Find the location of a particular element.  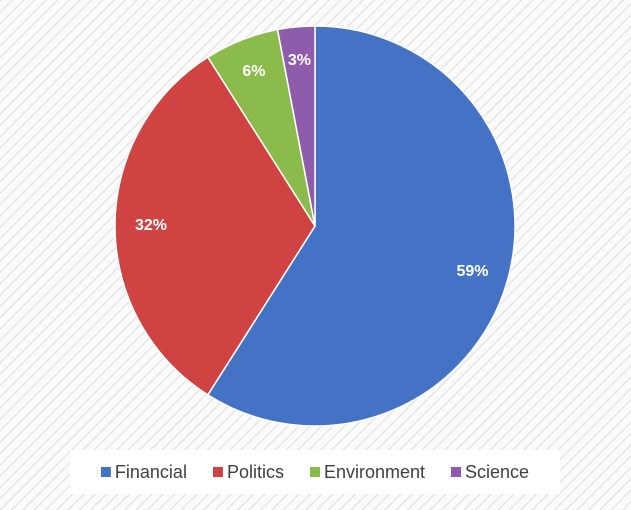

legend-label: Science is located at coordinates (497, 472).